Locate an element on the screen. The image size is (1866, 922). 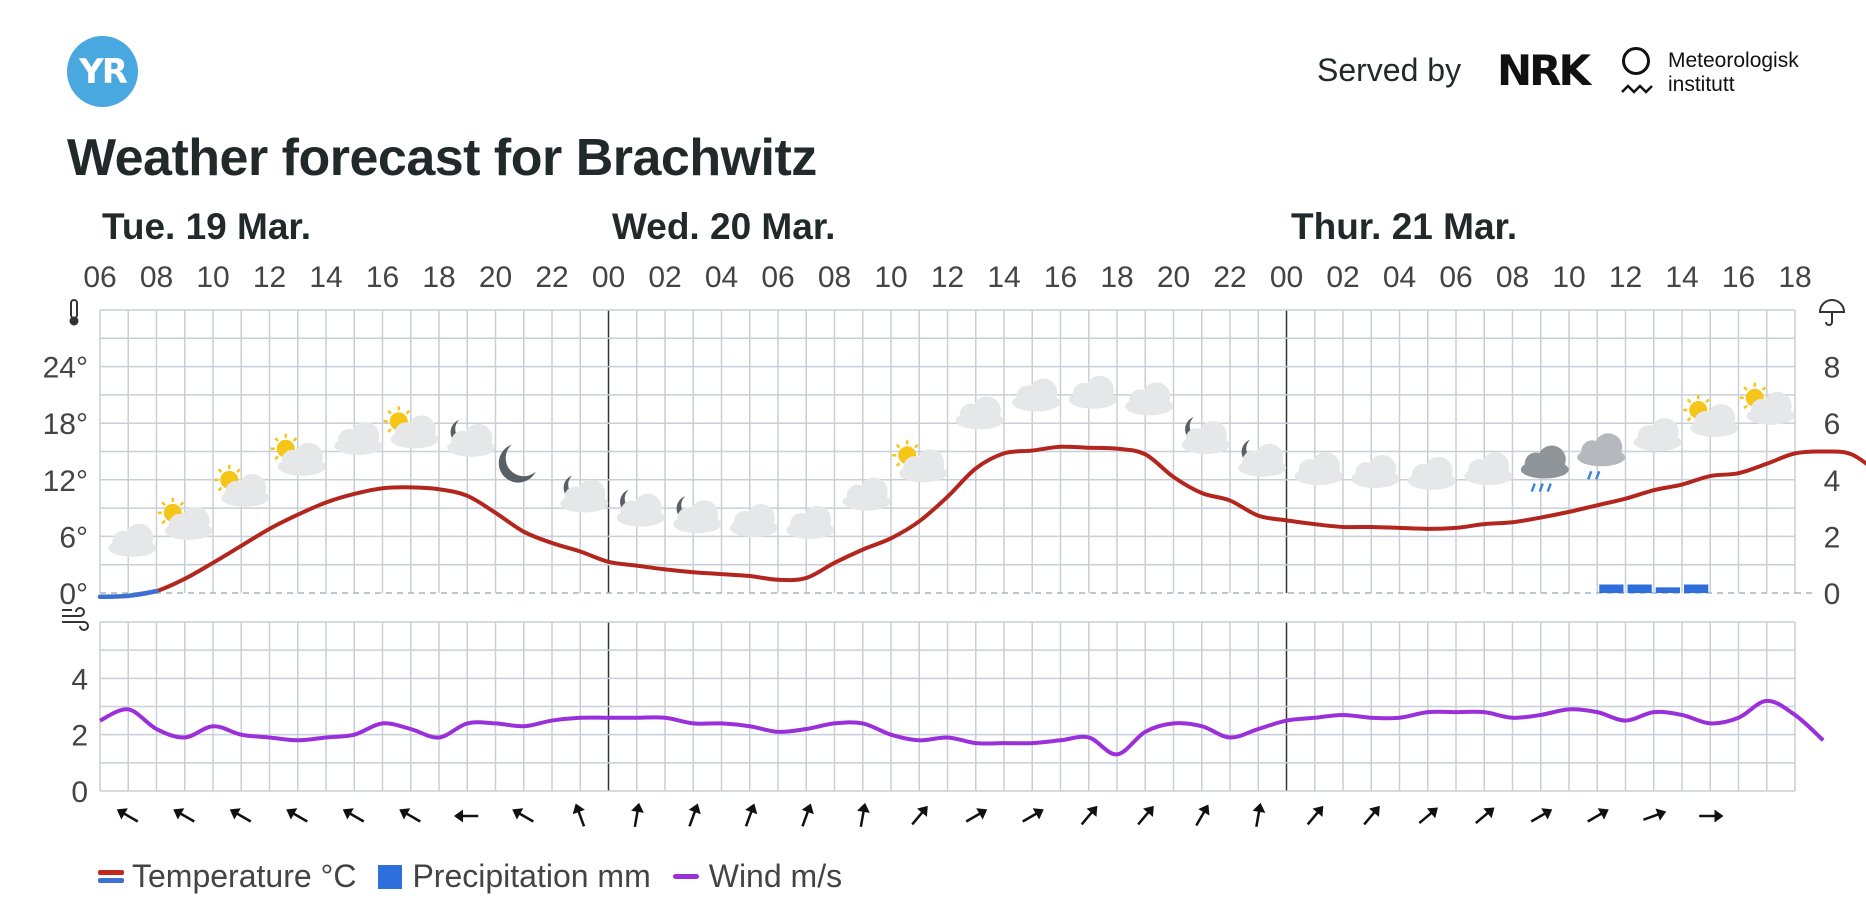
legend-precipitation-label: Precipitation mm is located at coordinates (531, 876).